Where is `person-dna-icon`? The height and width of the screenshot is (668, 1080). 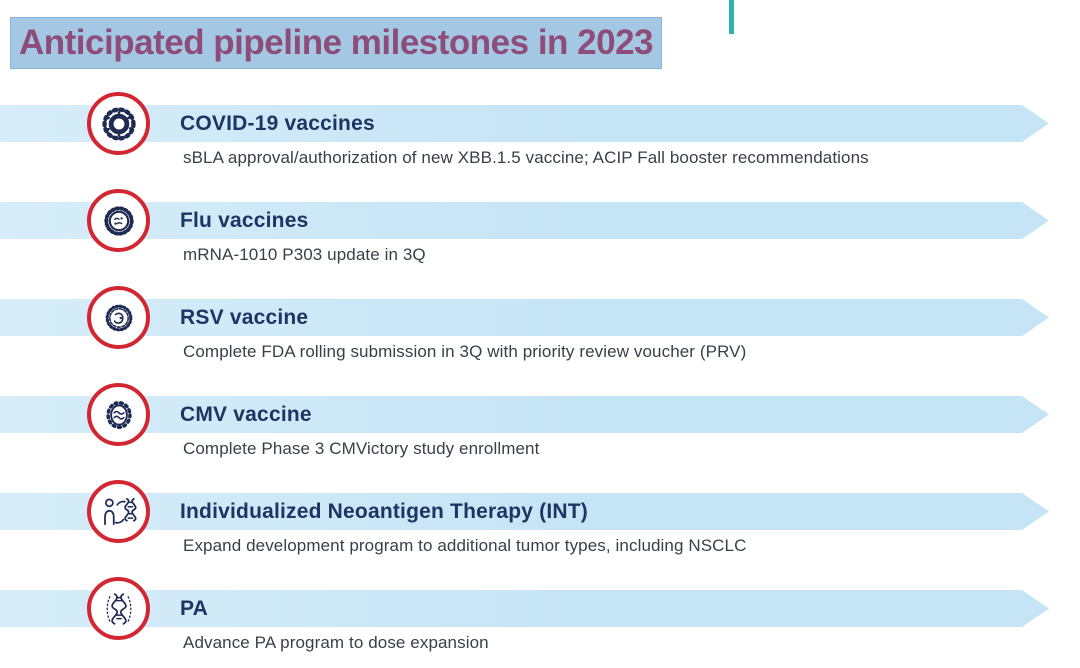
person-dna-icon is located at coordinates (119, 511).